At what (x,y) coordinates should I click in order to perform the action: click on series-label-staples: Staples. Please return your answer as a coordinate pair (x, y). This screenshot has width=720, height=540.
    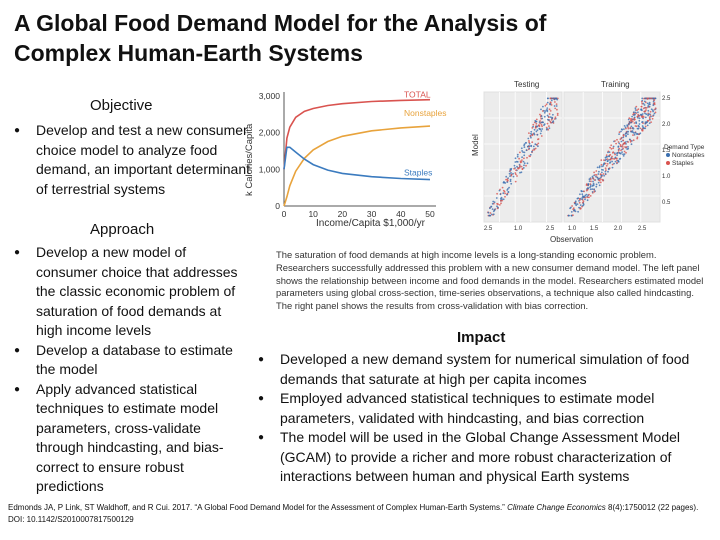
    Looking at the image, I should click on (418, 173).